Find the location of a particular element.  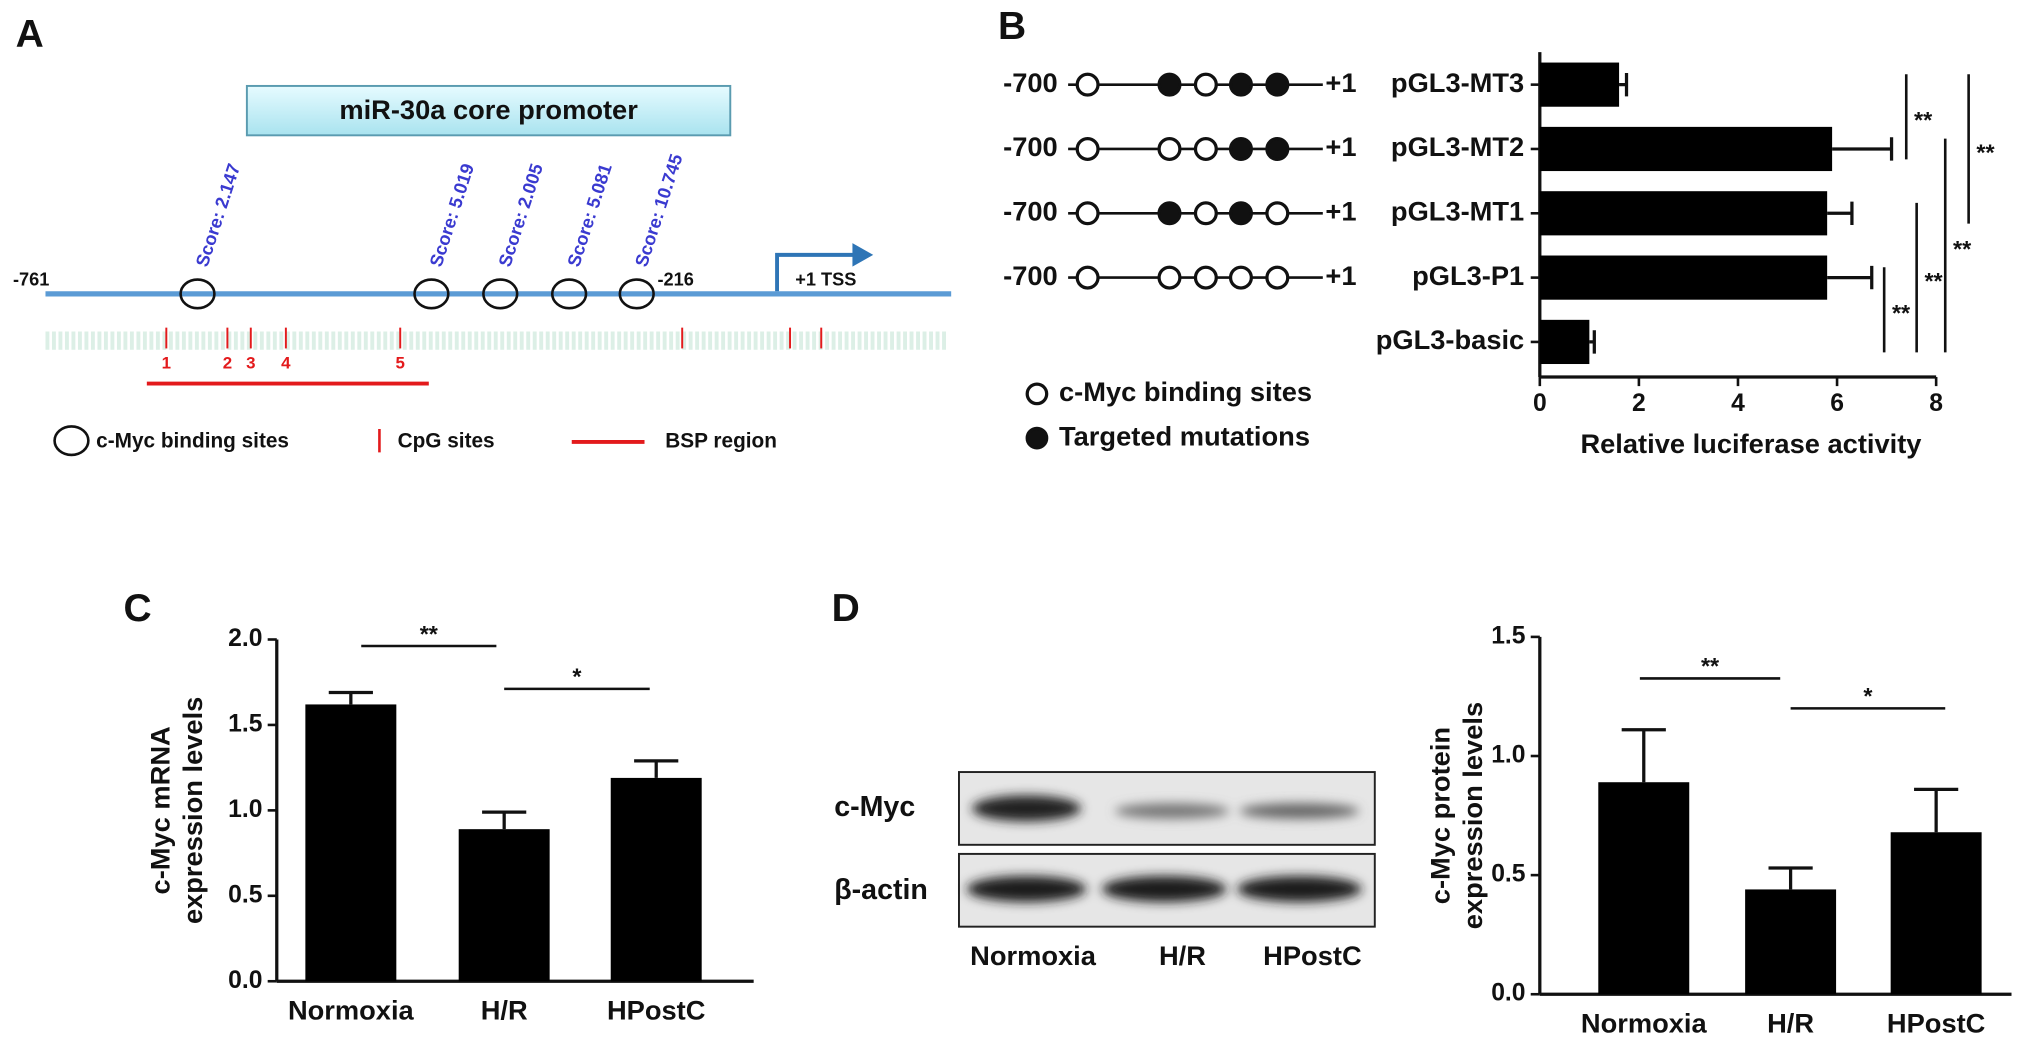

score-label: Score: 5.019 is located at coordinates (452, 215).